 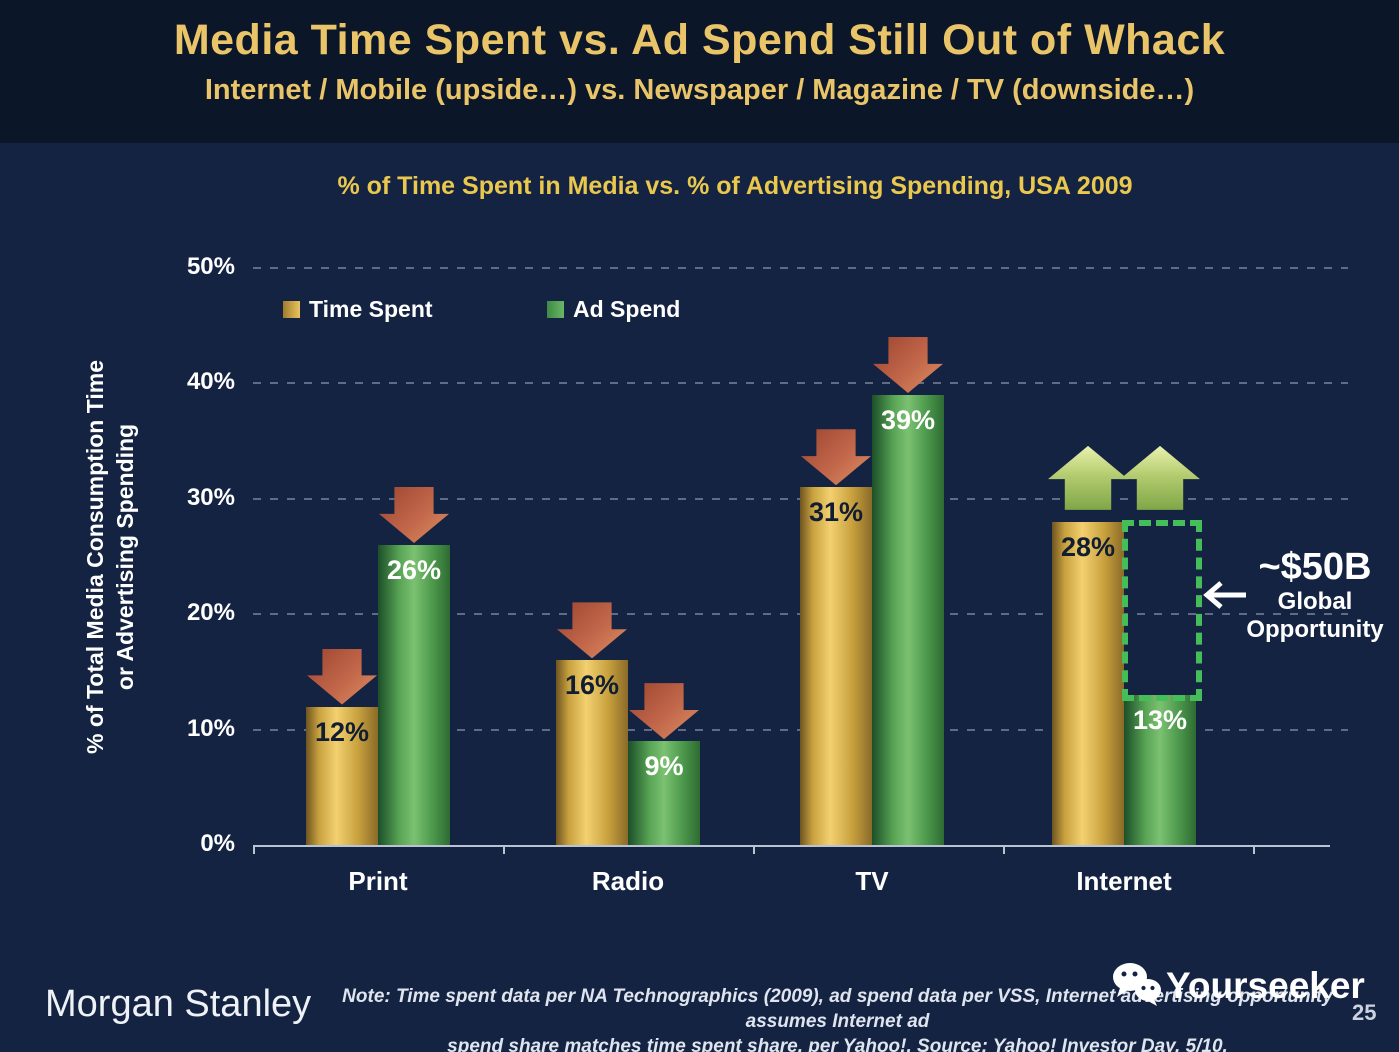 What do you see at coordinates (908, 619) in the screenshot?
I see `bar-ad-spend-tv` at bounding box center [908, 619].